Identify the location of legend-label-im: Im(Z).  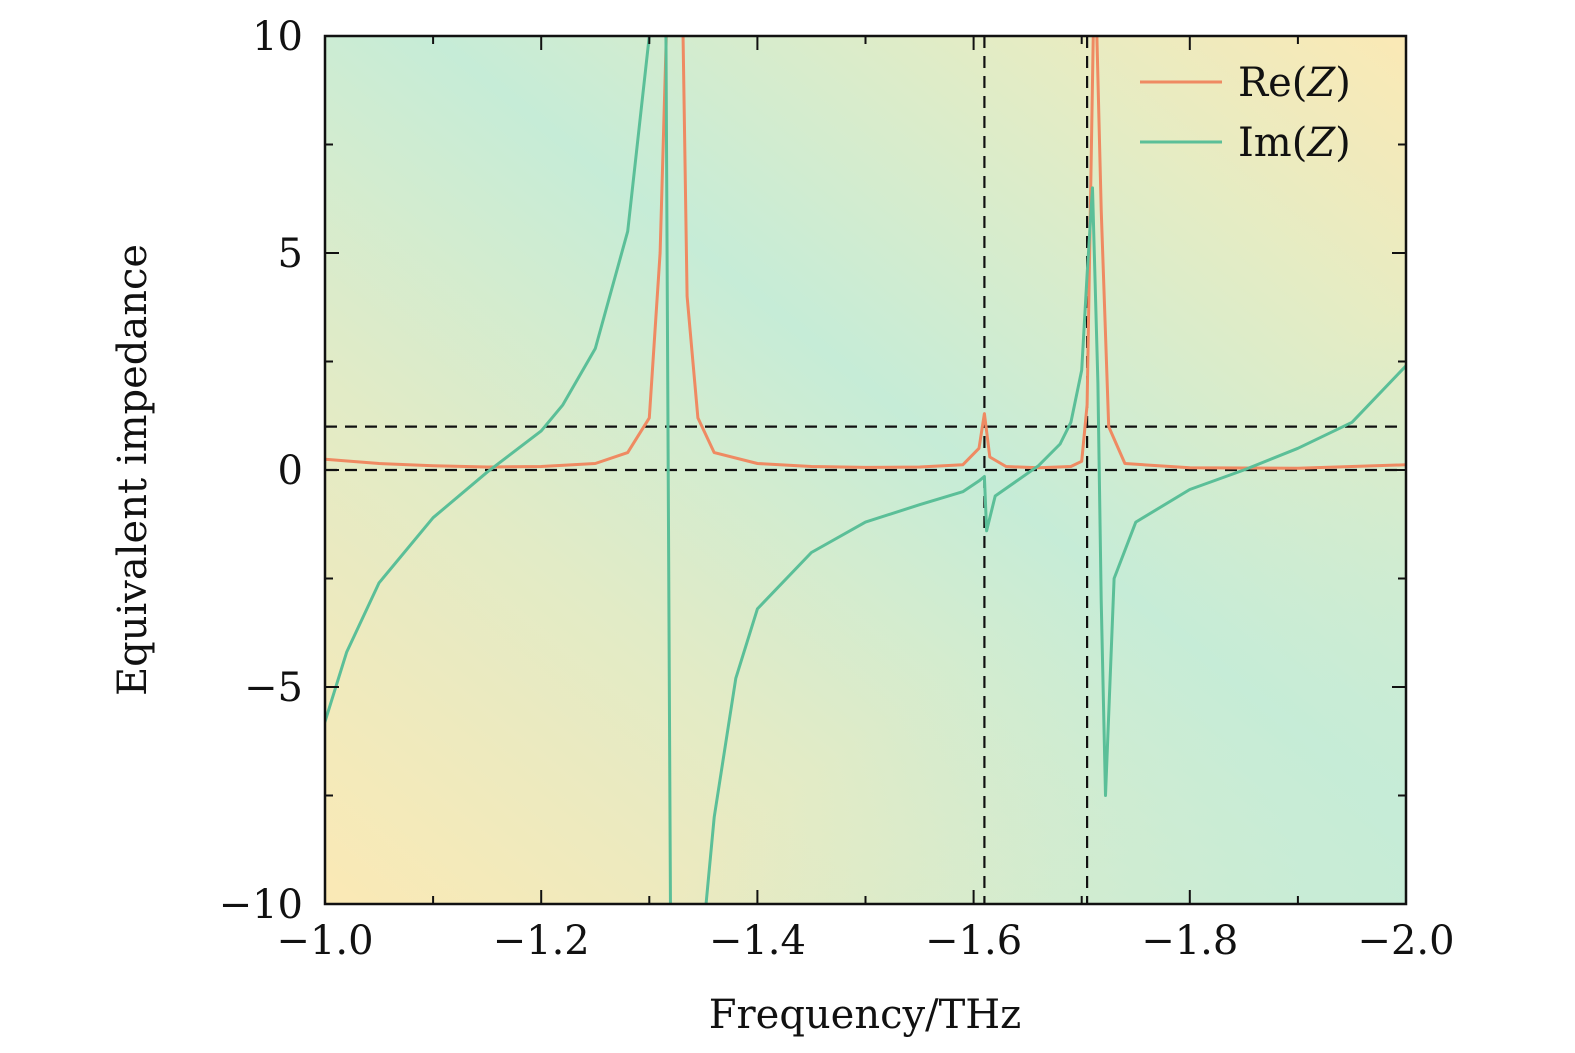
(1294, 143).